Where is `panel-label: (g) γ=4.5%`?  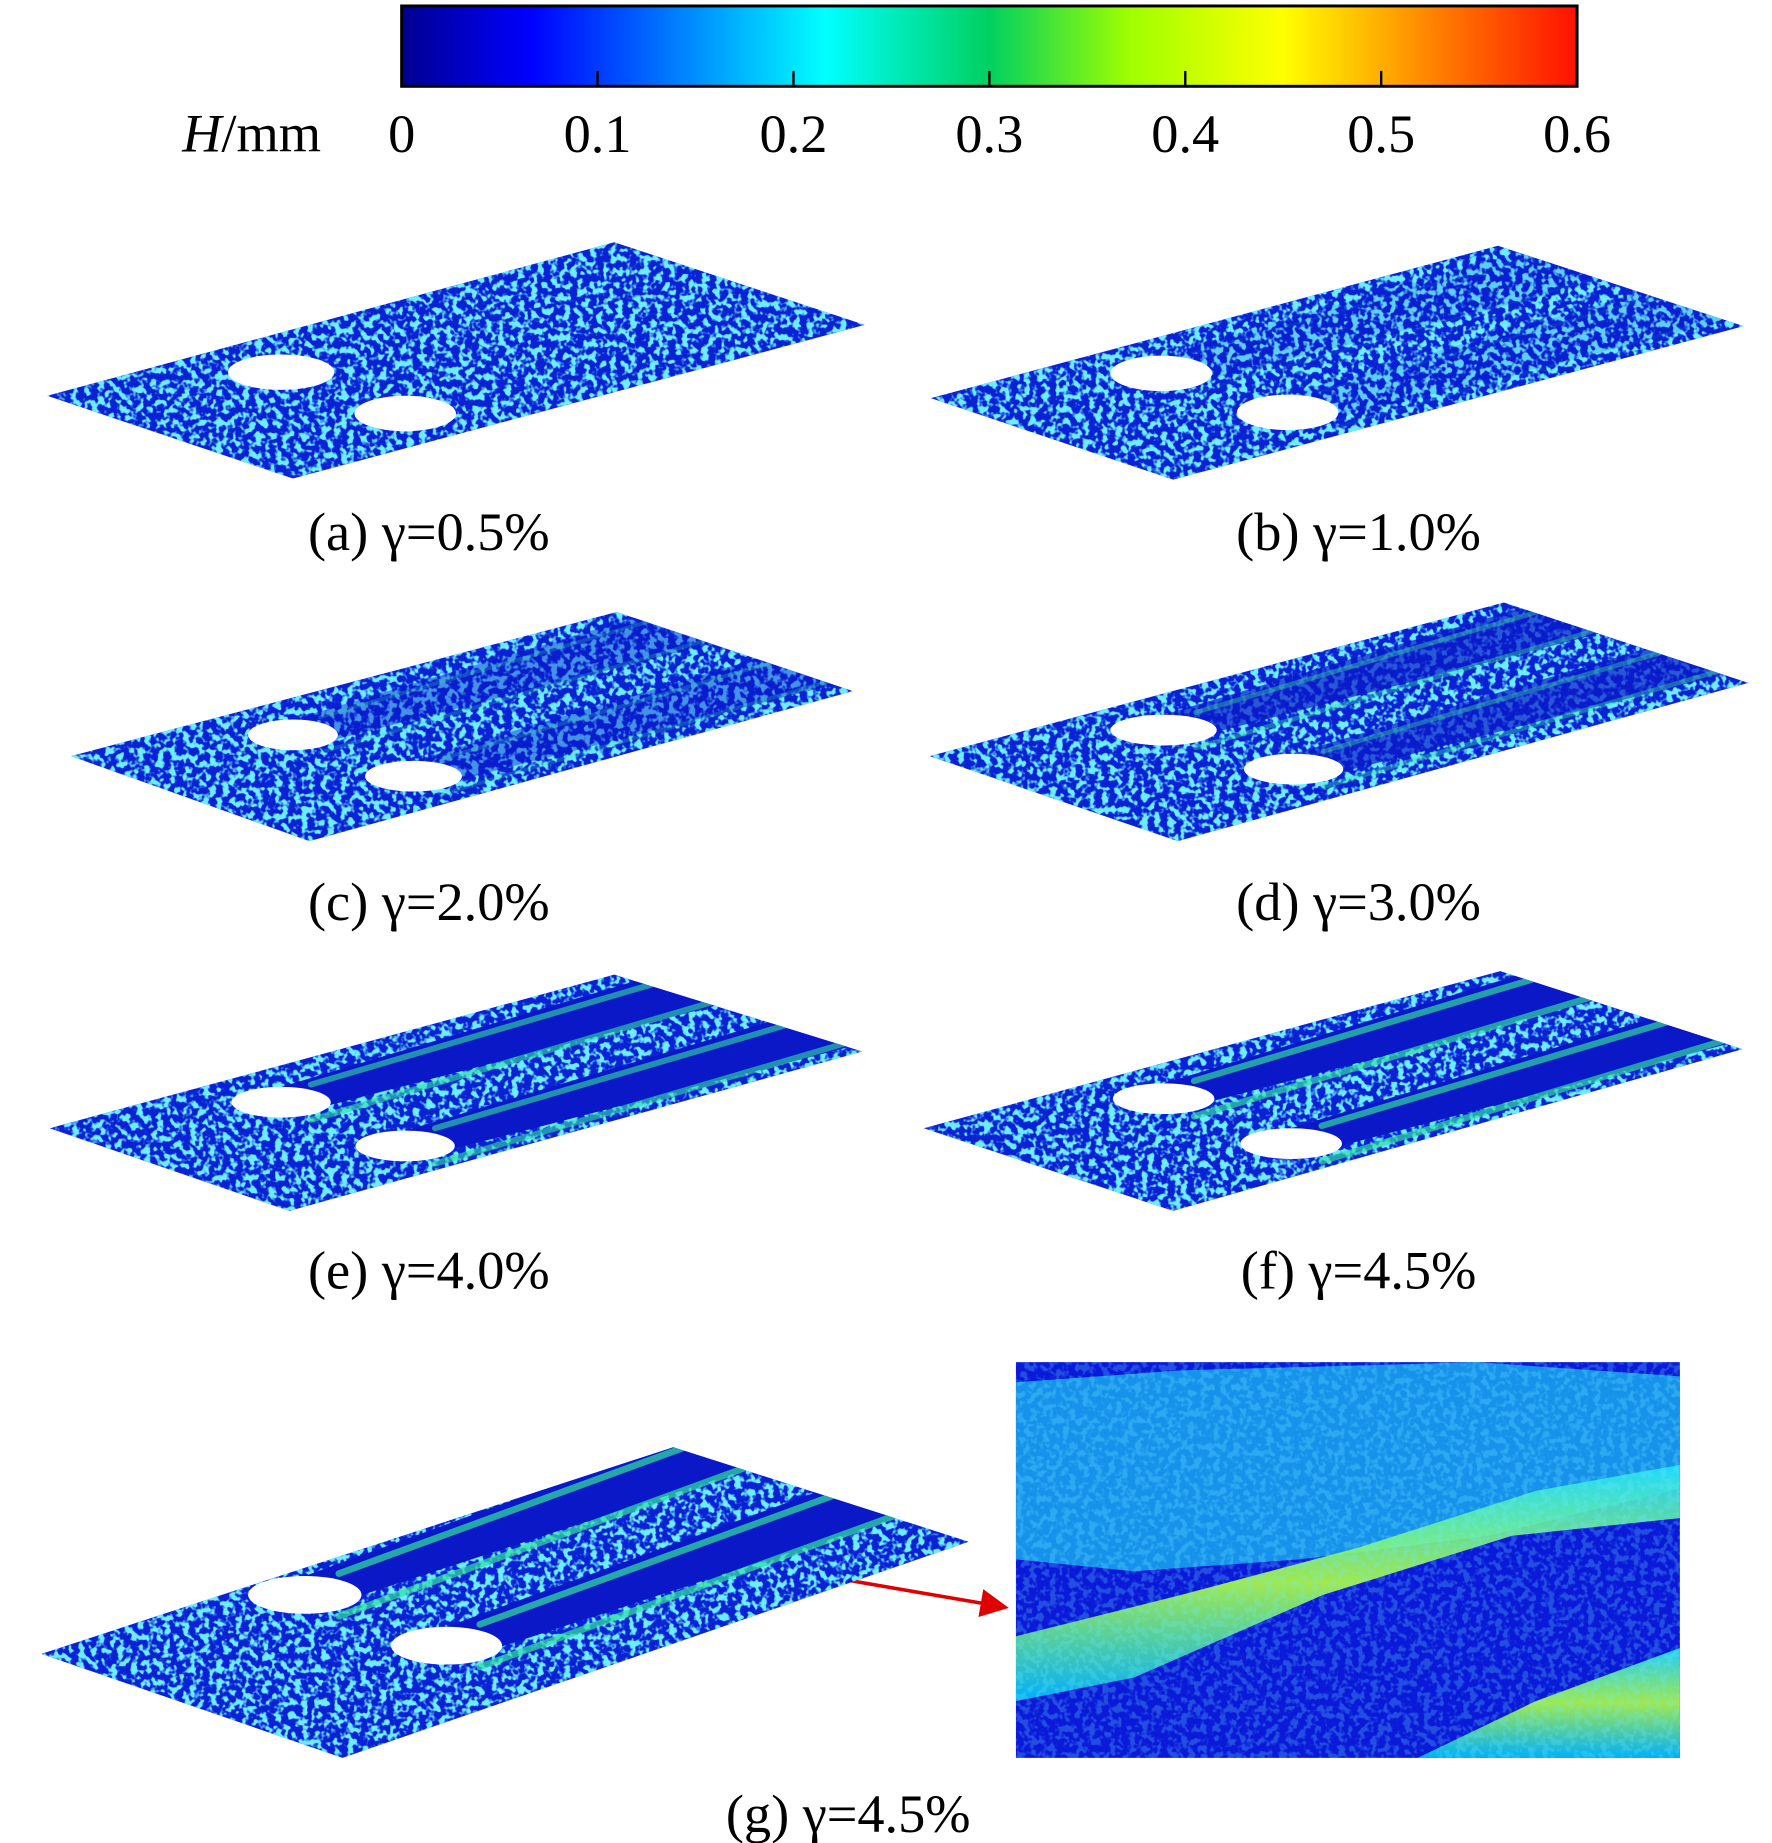
panel-label: (g) γ=4.5% is located at coordinates (848, 1813).